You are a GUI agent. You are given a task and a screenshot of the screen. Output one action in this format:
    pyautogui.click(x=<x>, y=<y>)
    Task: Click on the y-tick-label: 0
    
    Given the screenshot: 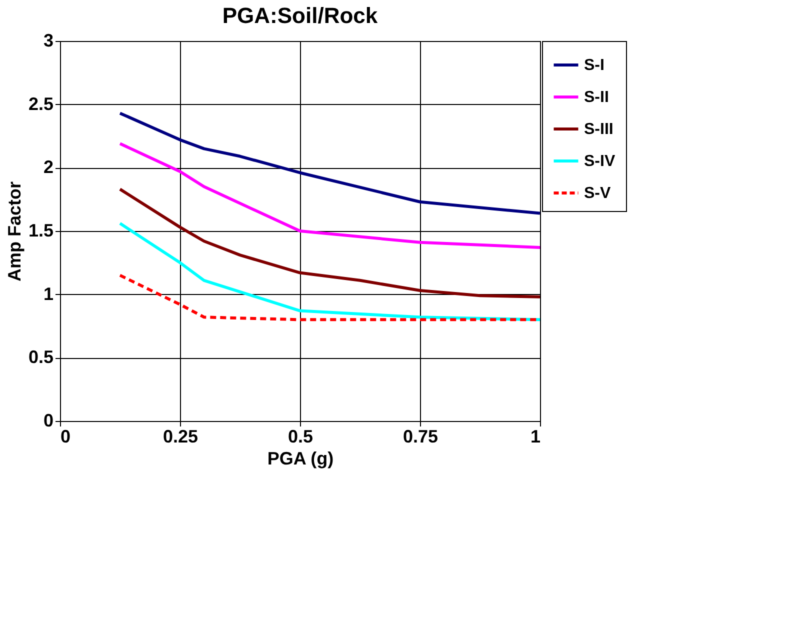 What is the action you would take?
    pyautogui.click(x=48, y=420)
    